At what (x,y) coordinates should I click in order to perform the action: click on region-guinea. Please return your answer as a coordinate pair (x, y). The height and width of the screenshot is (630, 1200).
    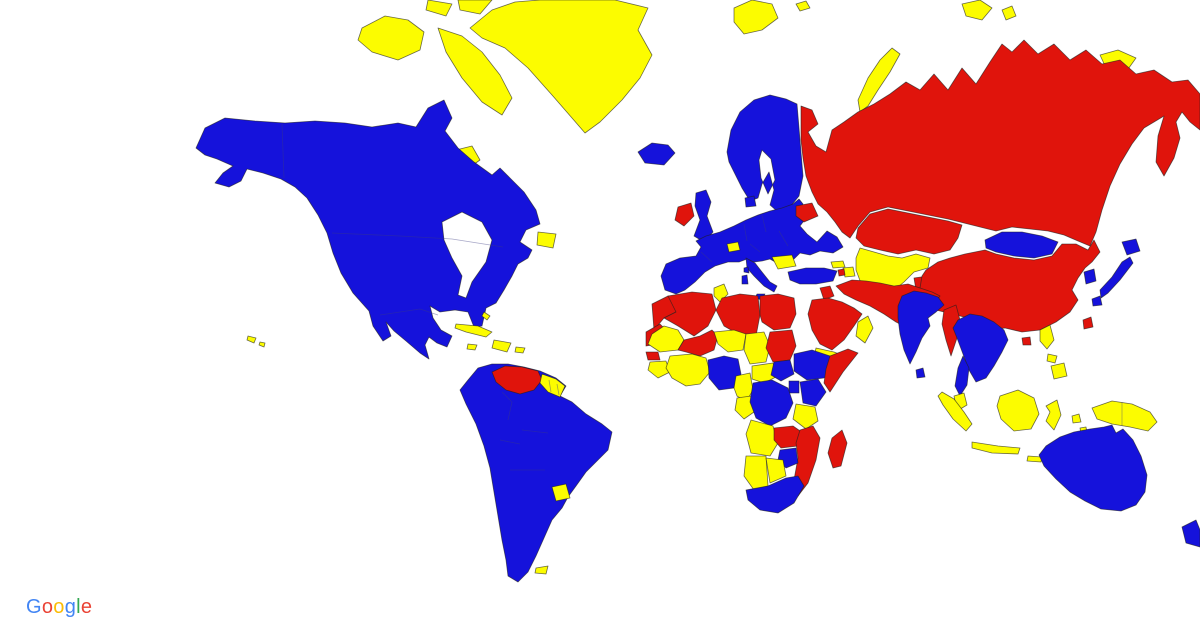
    Looking at the image, I should click on (659, 369).